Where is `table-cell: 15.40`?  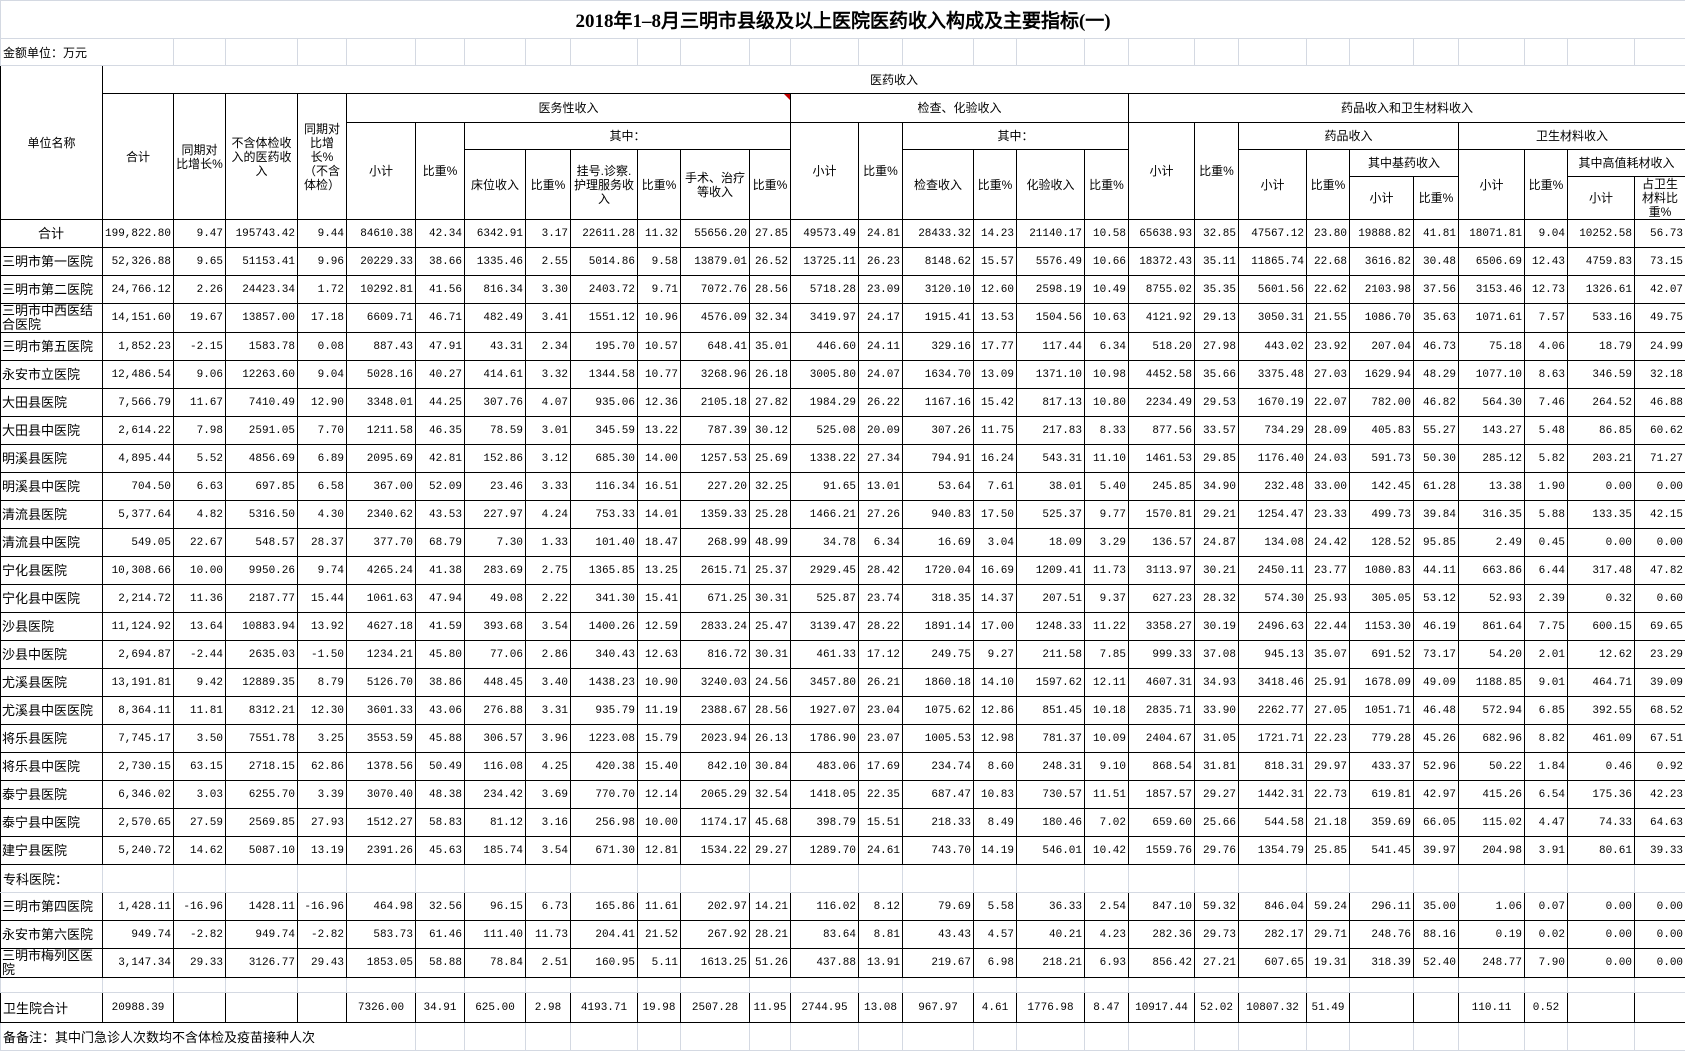 table-cell: 15.40 is located at coordinates (659, 766).